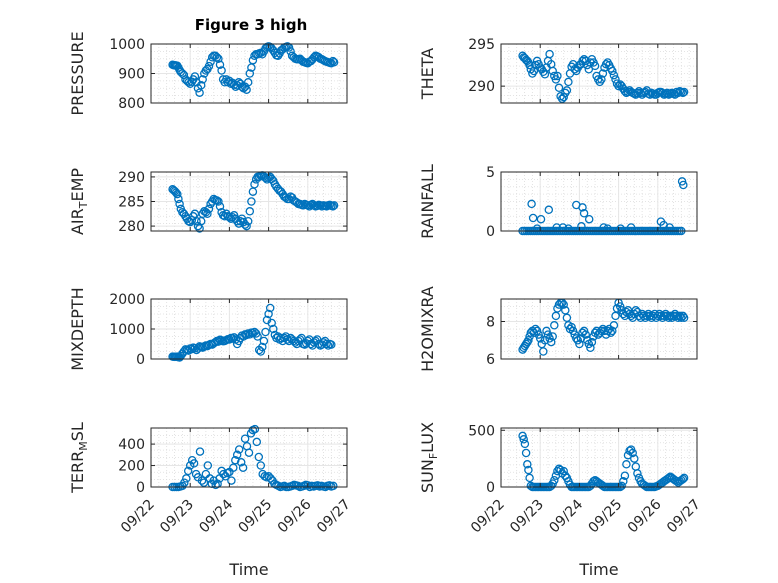  I want to click on y-tick-label: 285, so click(131, 203).